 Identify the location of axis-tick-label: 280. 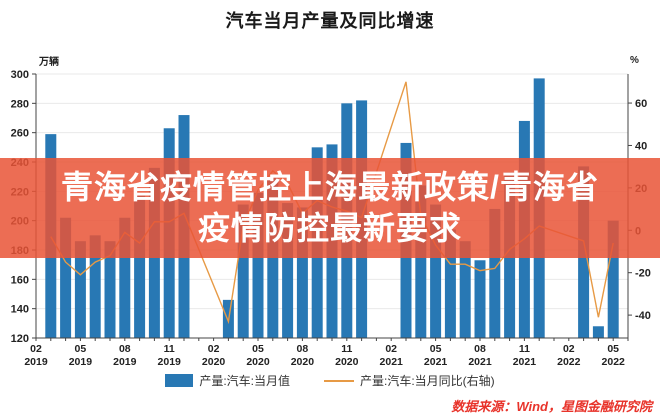
(20, 104).